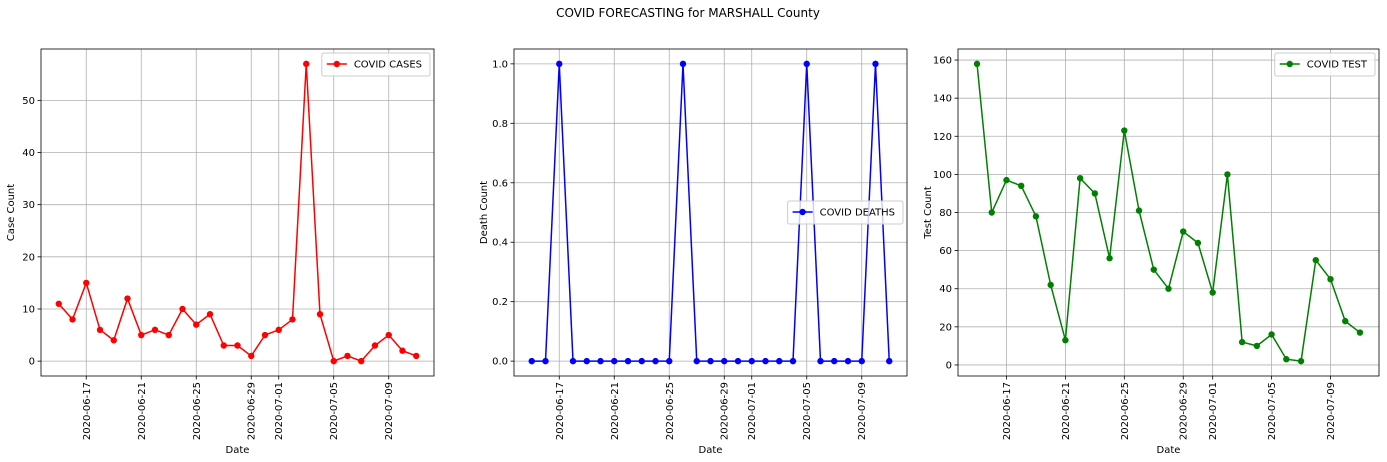 The height and width of the screenshot is (462, 1387). What do you see at coordinates (942, 175) in the screenshot?
I see `y-tick-label: 100` at bounding box center [942, 175].